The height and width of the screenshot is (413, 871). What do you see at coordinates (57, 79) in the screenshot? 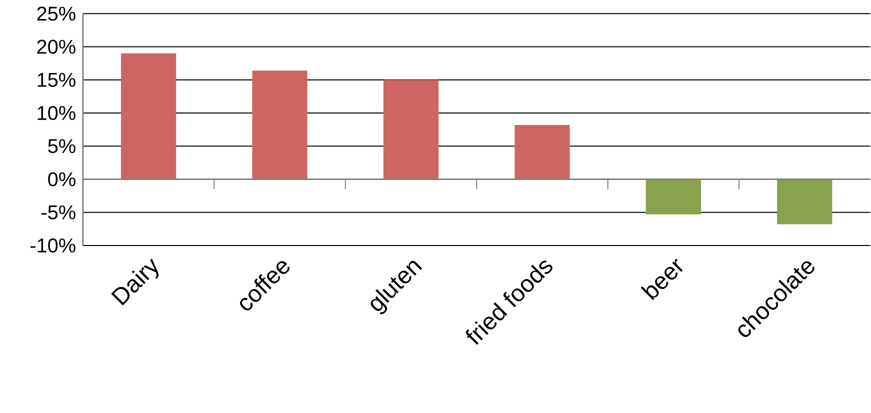
I see `y-tick-label: 15%` at bounding box center [57, 79].